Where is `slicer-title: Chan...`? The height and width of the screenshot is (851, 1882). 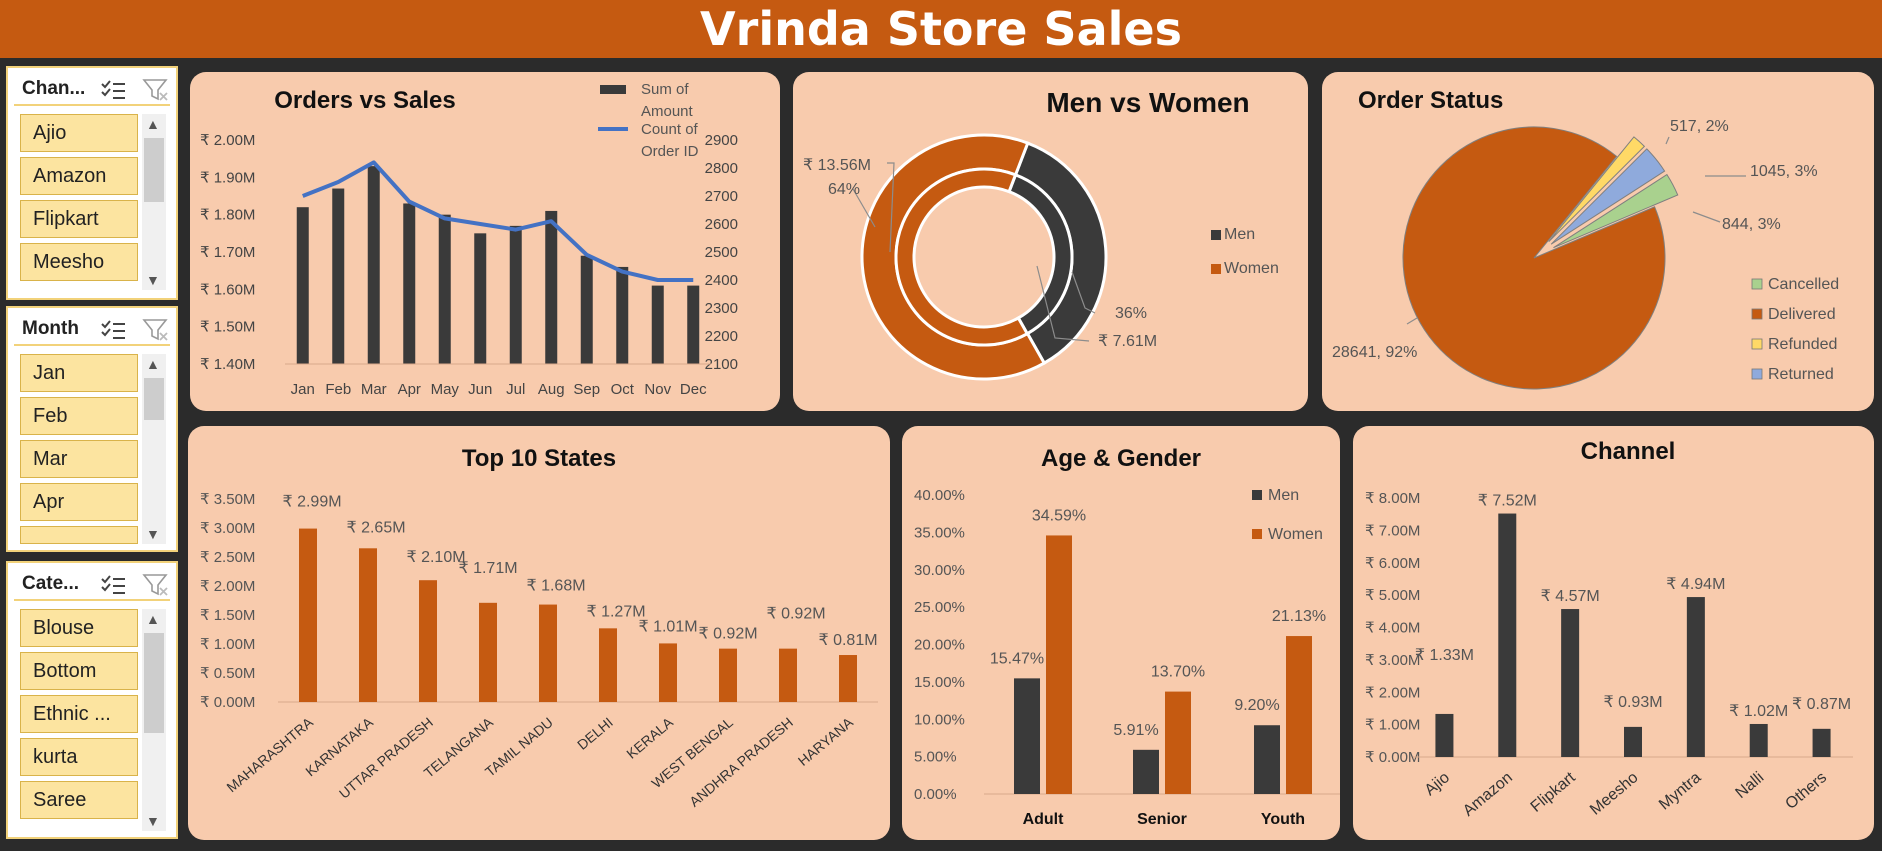
slicer-title: Chan... is located at coordinates (54, 88).